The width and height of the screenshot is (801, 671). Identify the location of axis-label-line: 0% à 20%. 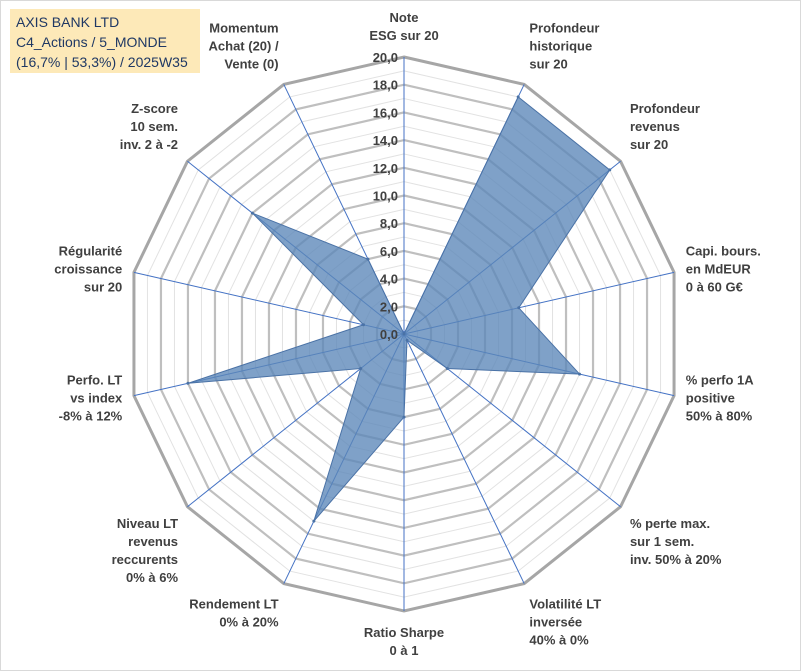
(249, 621).